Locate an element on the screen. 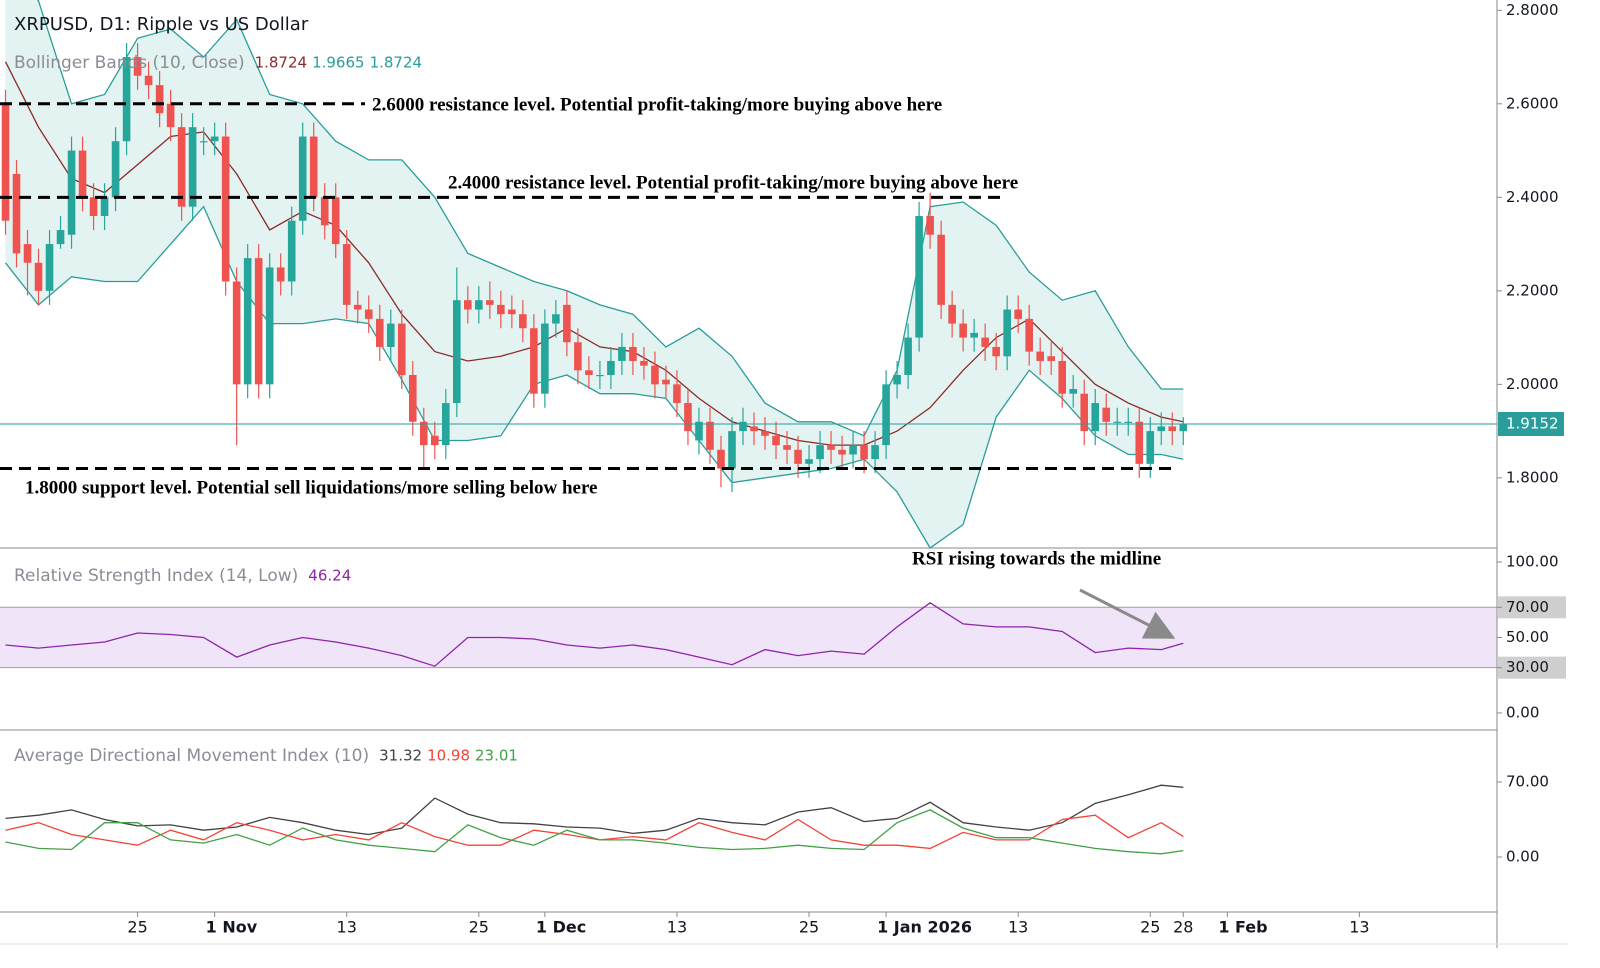 The height and width of the screenshot is (968, 1600). y-tick-label: 70.00 is located at coordinates (1527, 607).